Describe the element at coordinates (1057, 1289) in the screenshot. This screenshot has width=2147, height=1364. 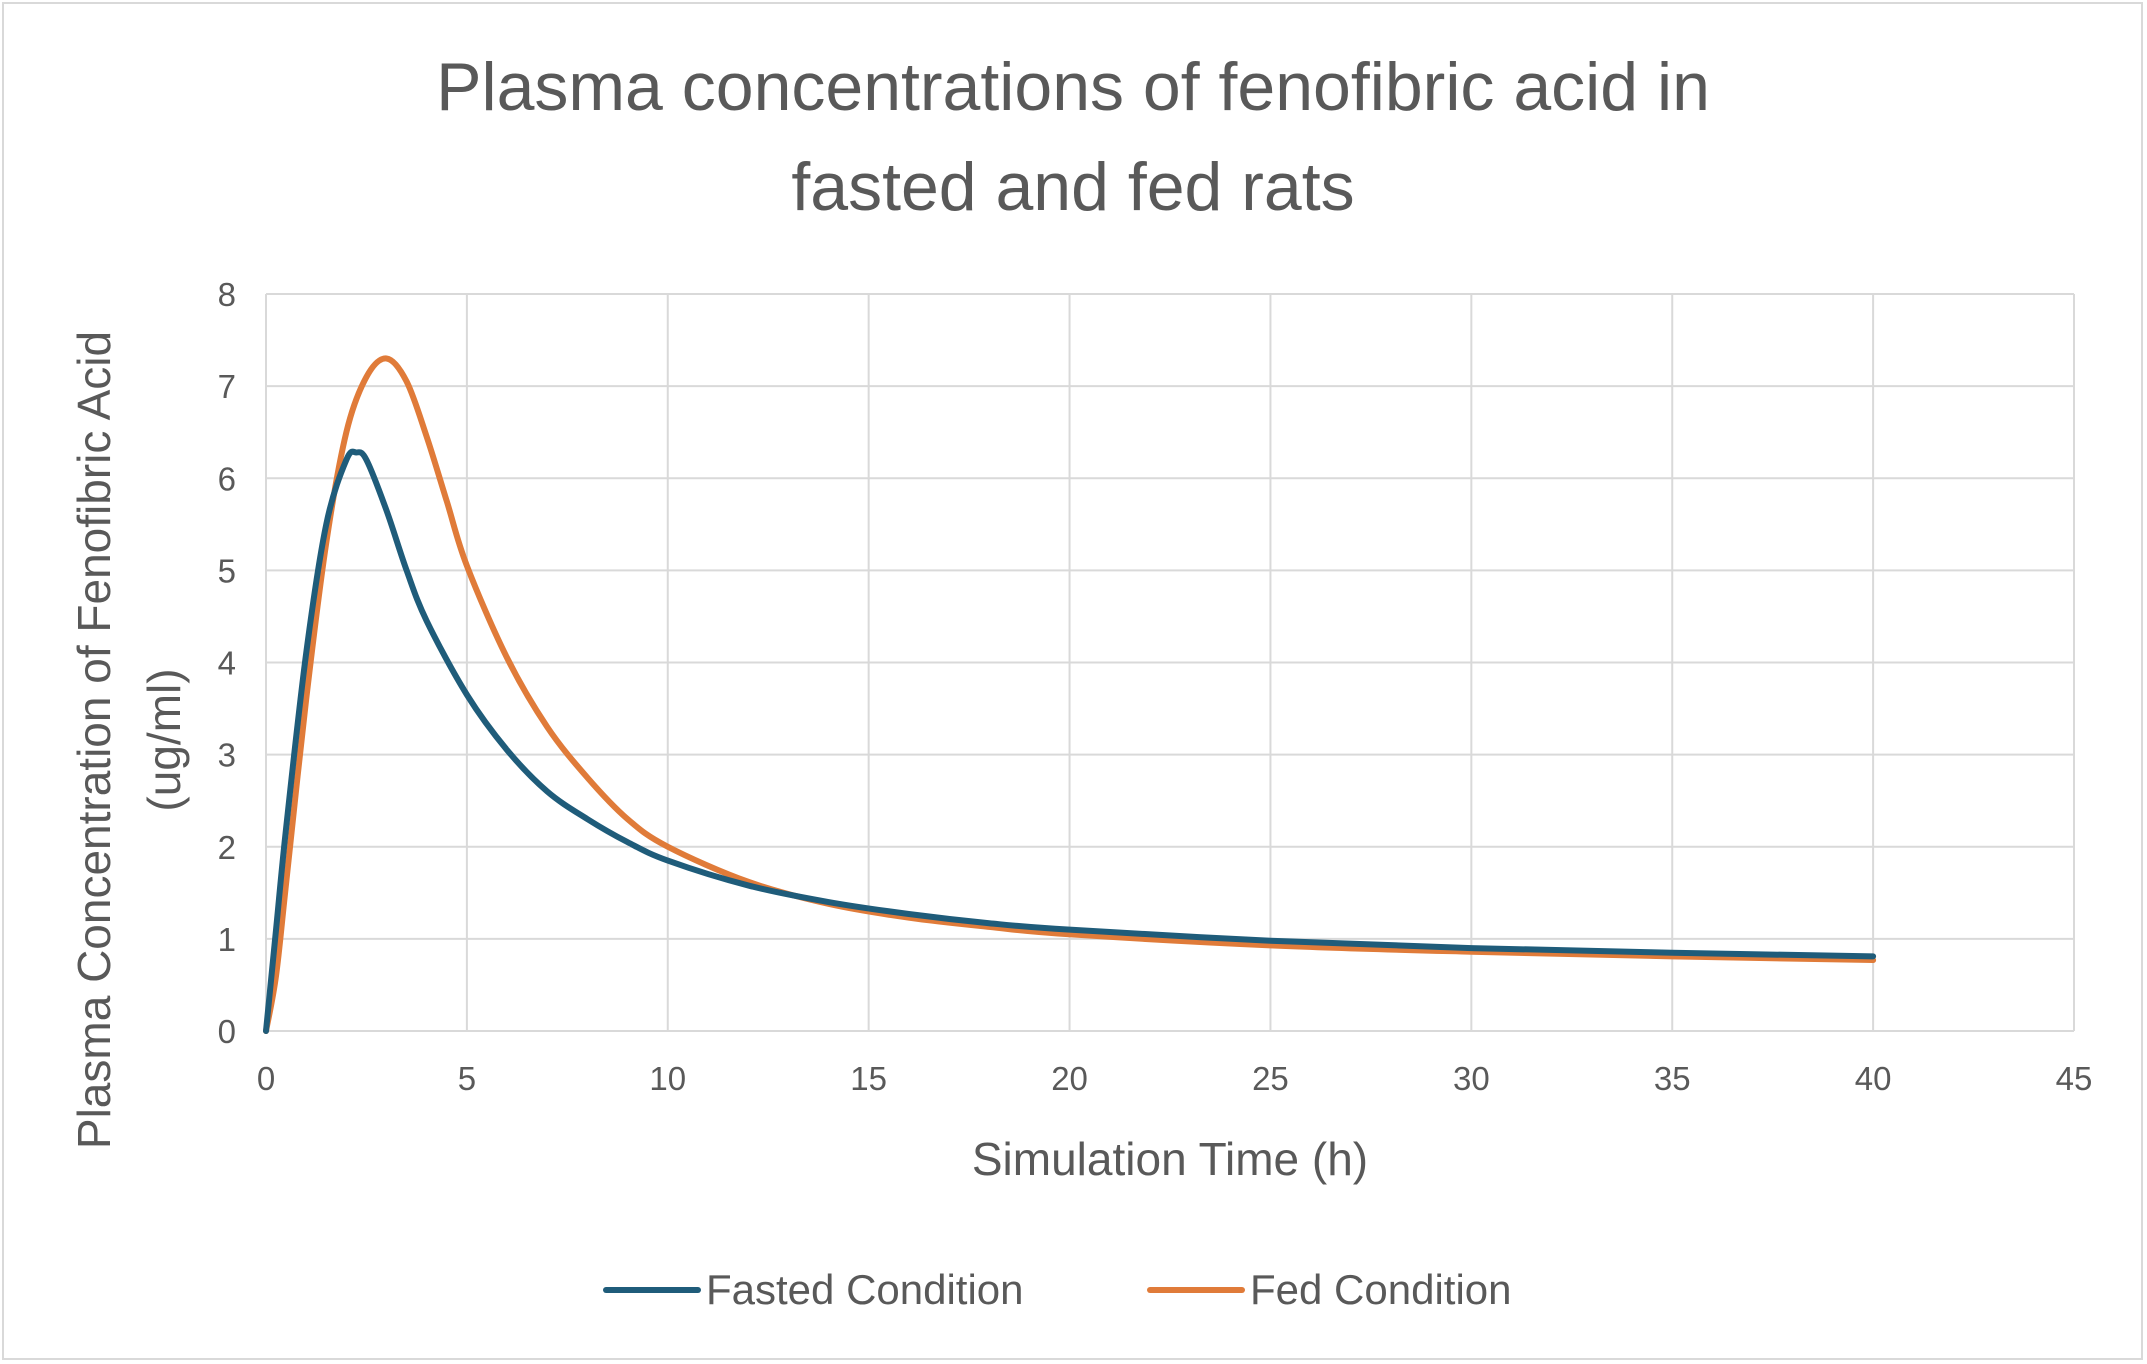
I see `legend: Fasted Condition Fed Condition` at that location.